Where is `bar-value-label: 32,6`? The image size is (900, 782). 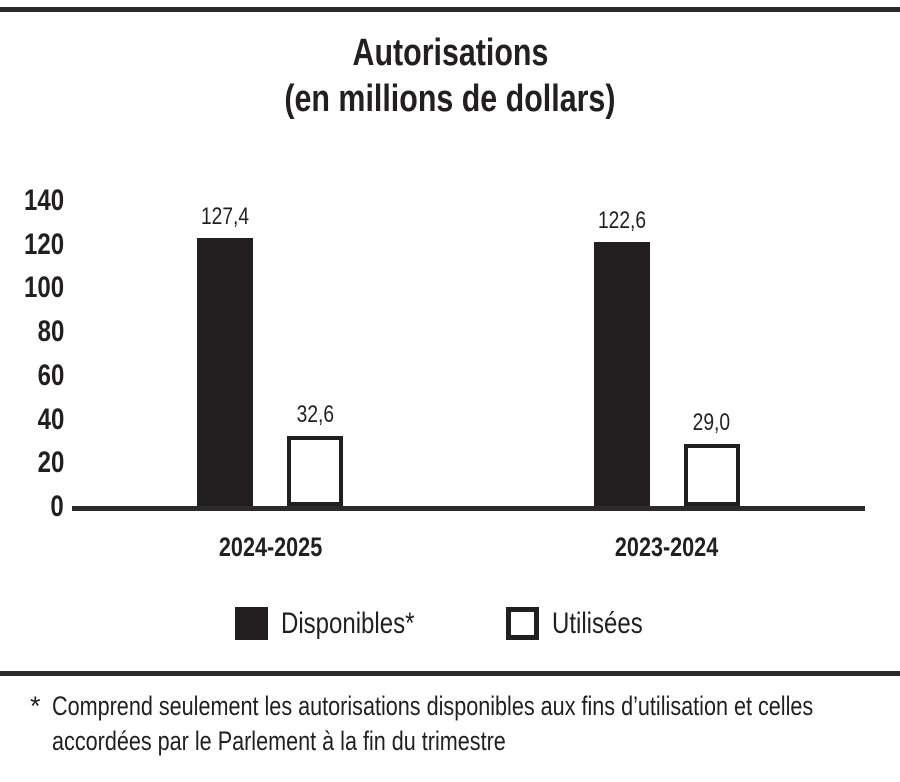 bar-value-label: 32,6 is located at coordinates (315, 414).